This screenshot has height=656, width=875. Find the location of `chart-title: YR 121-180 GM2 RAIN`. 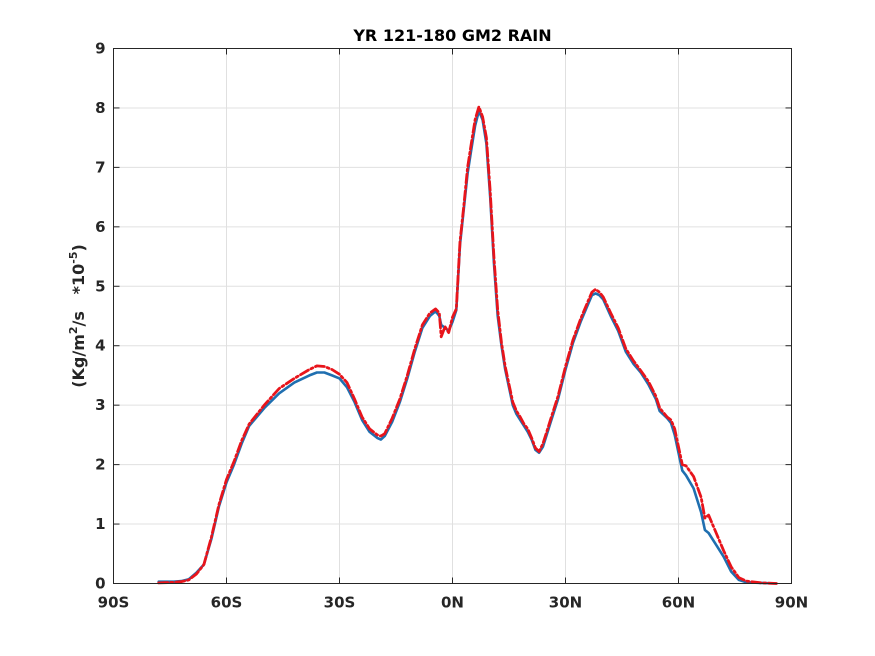

chart-title: YR 121-180 GM2 RAIN is located at coordinates (451, 35).